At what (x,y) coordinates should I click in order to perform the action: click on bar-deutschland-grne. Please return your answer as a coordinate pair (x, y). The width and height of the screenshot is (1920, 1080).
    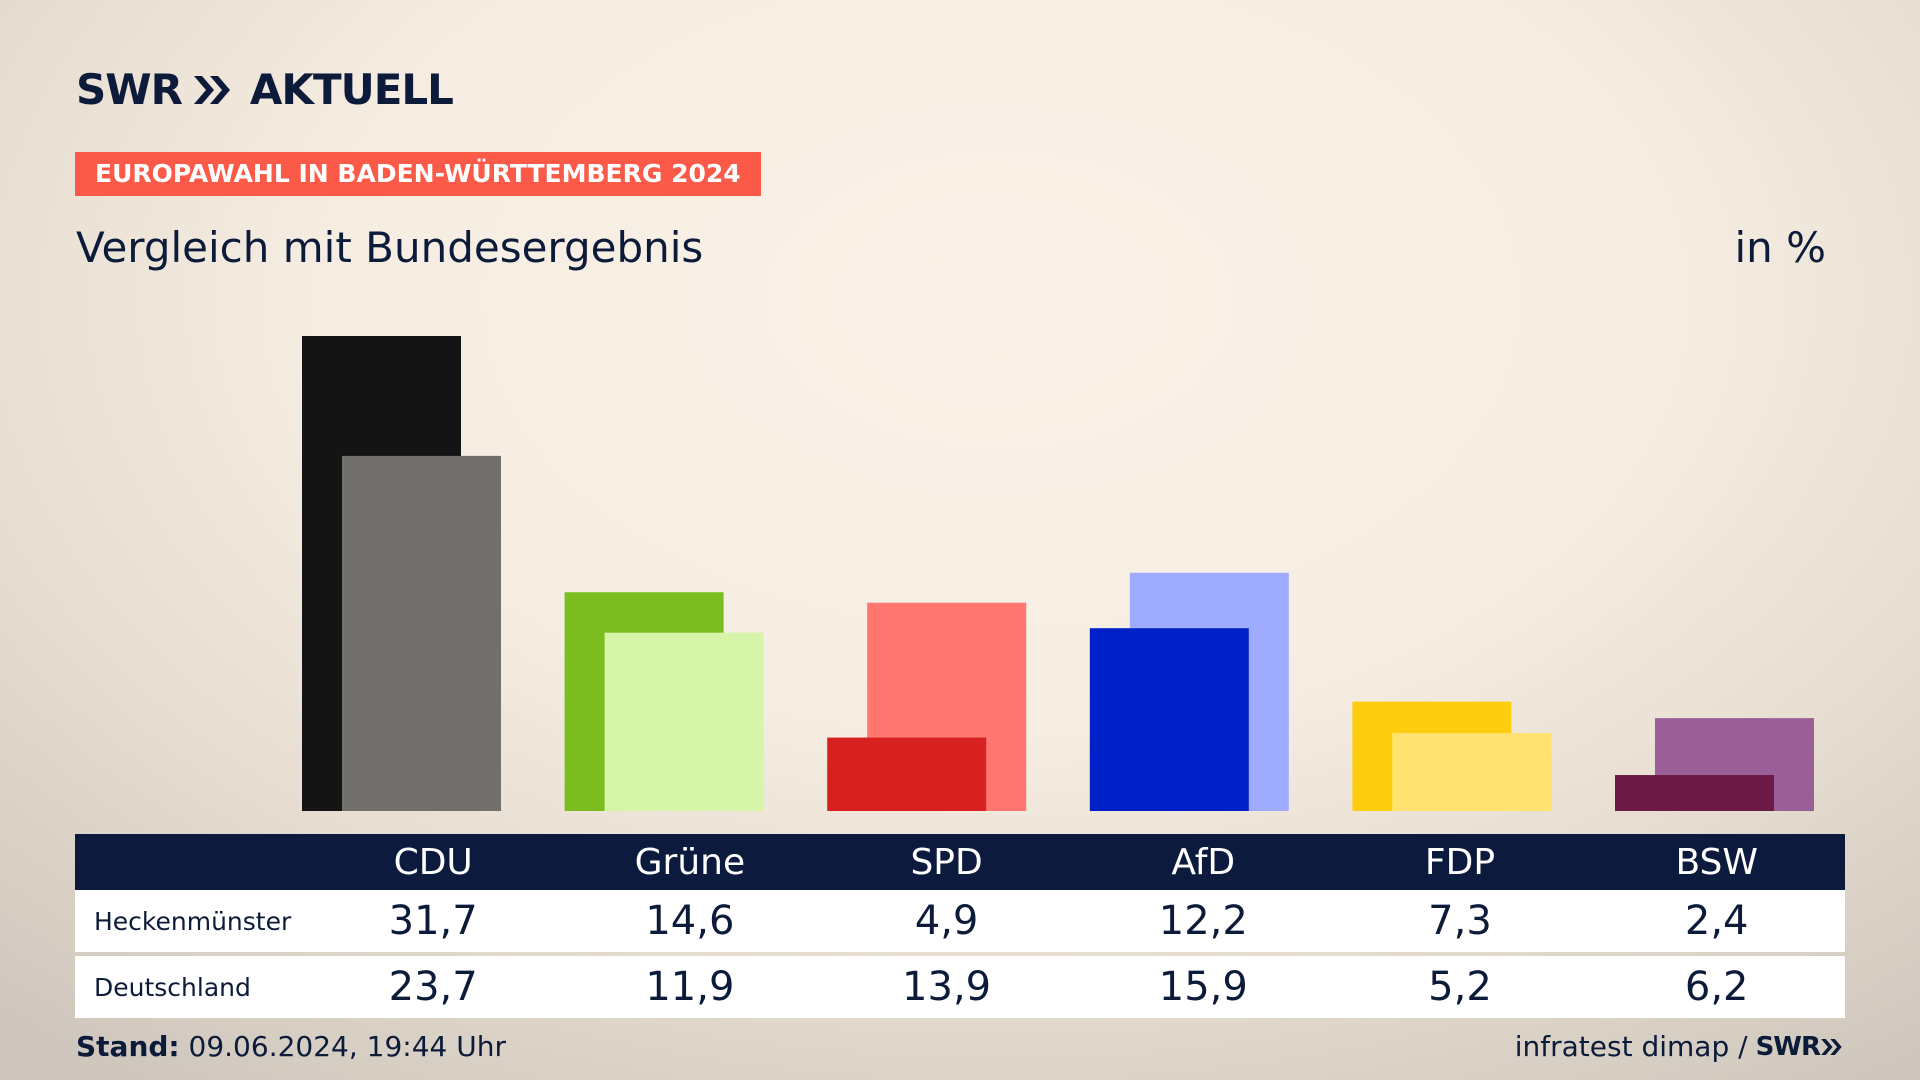
    Looking at the image, I should click on (684, 721).